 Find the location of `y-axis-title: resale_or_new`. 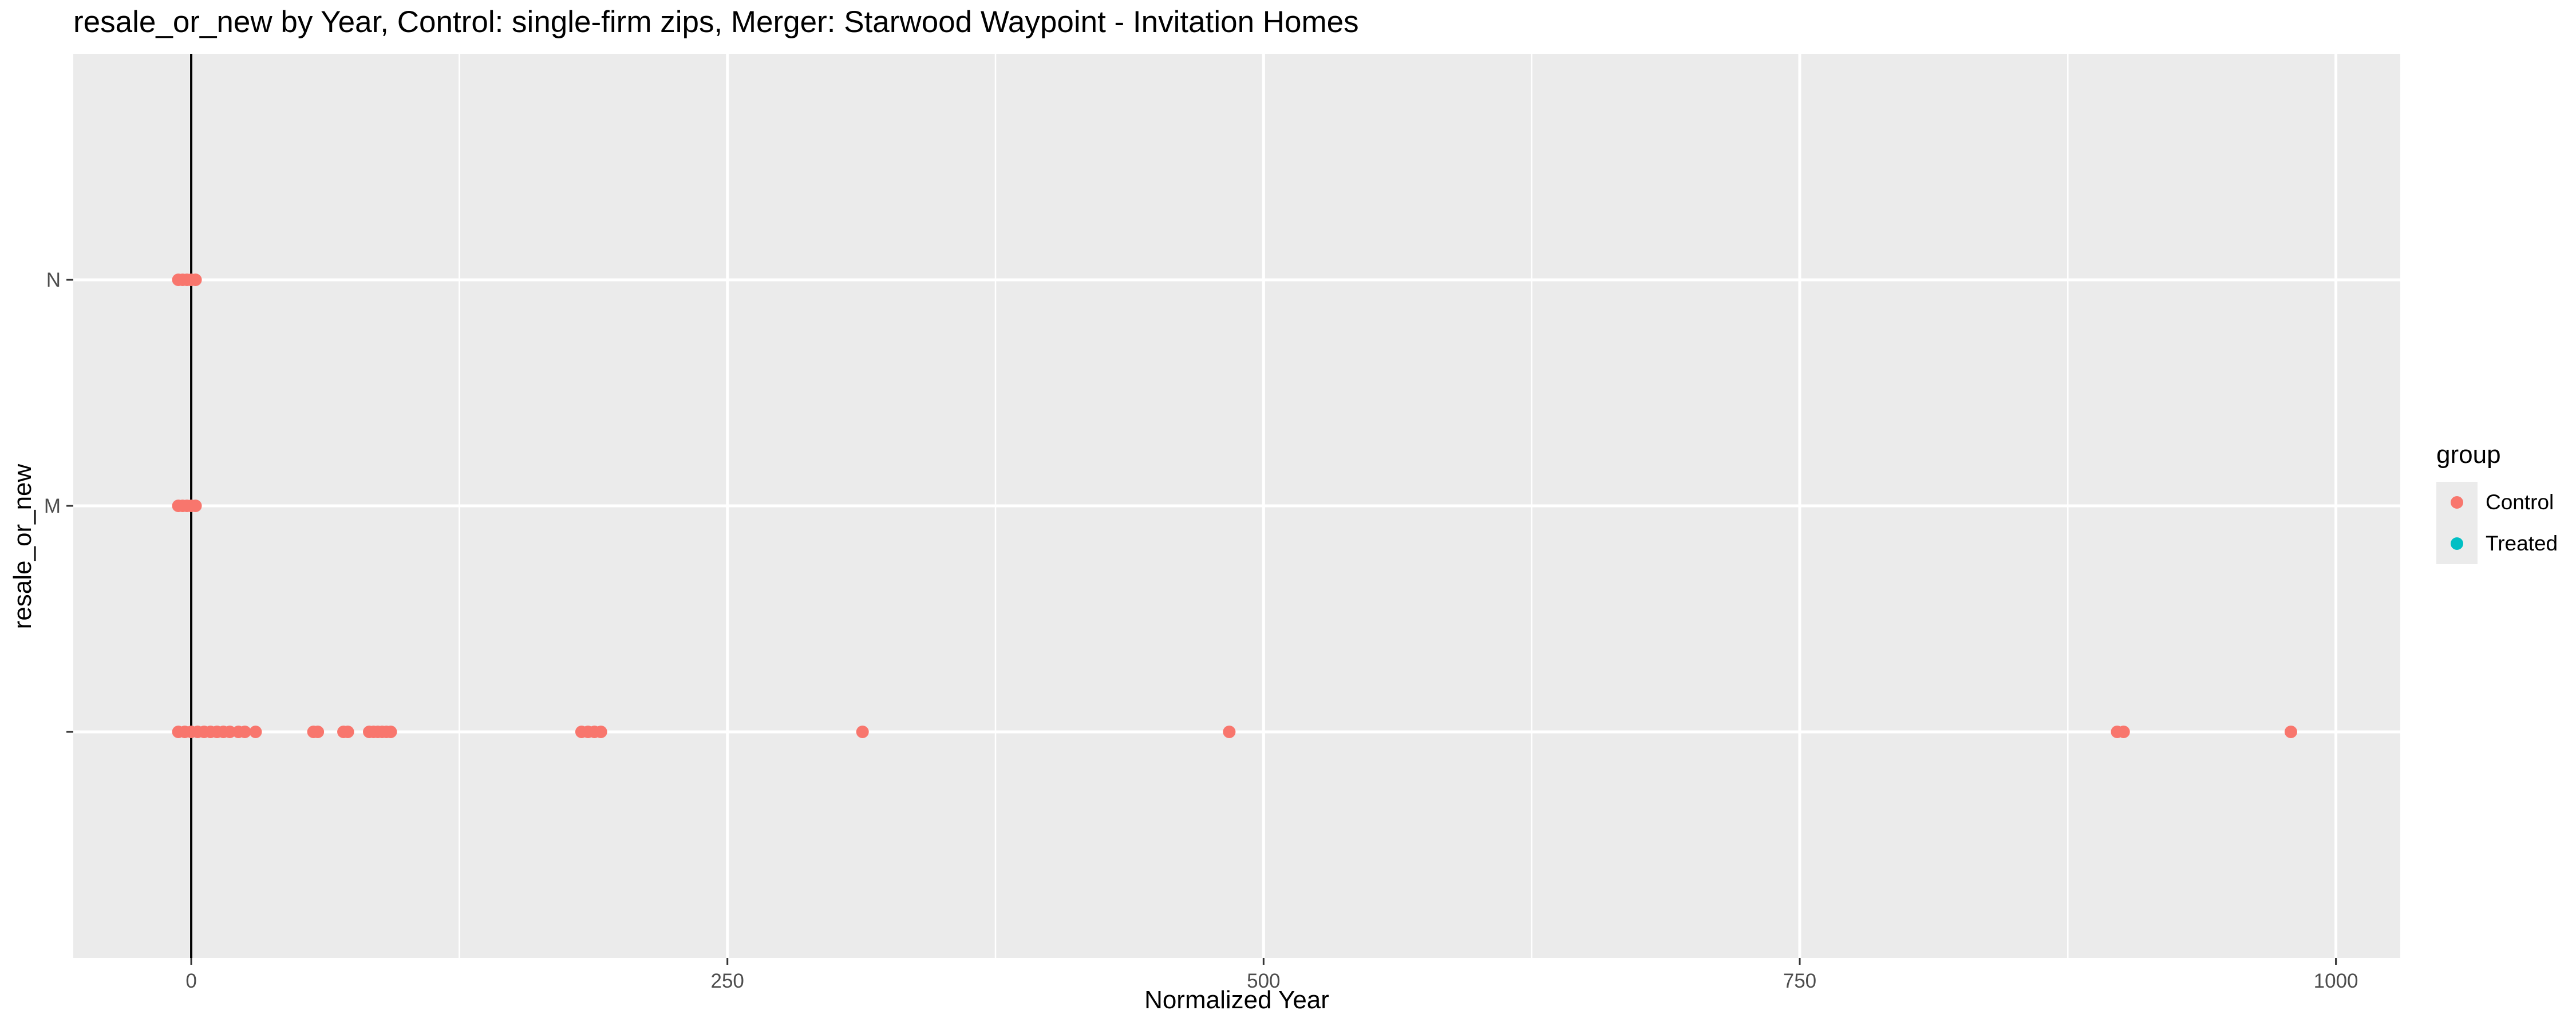

y-axis-title: resale_or_new is located at coordinates (23, 546).